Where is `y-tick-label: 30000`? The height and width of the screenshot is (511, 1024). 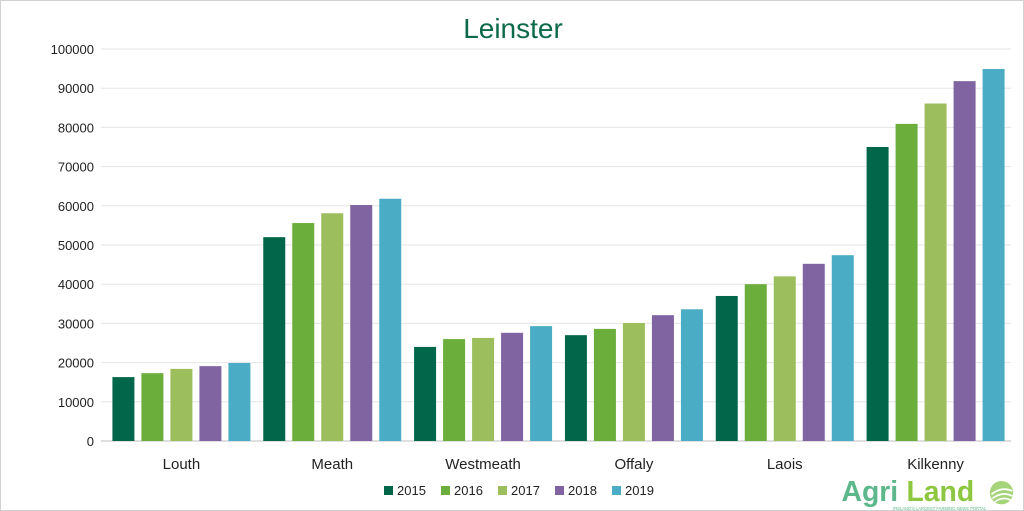 y-tick-label: 30000 is located at coordinates (76, 323).